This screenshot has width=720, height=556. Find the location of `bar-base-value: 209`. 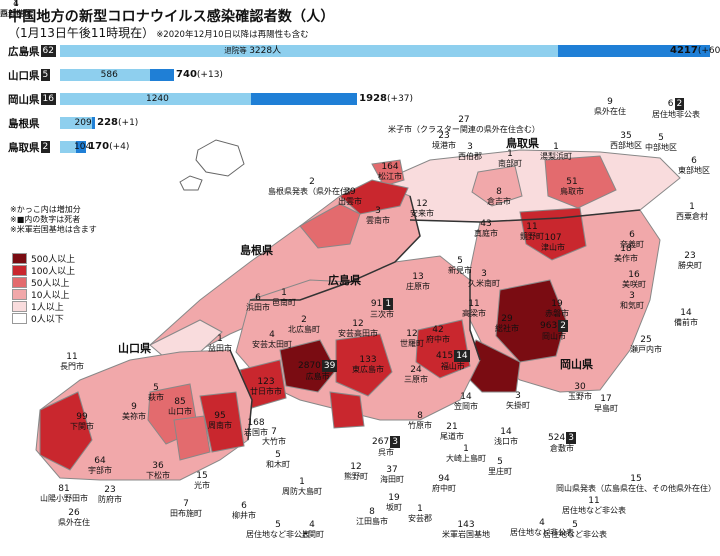

bar-base-value: 209 is located at coordinates (83, 123).